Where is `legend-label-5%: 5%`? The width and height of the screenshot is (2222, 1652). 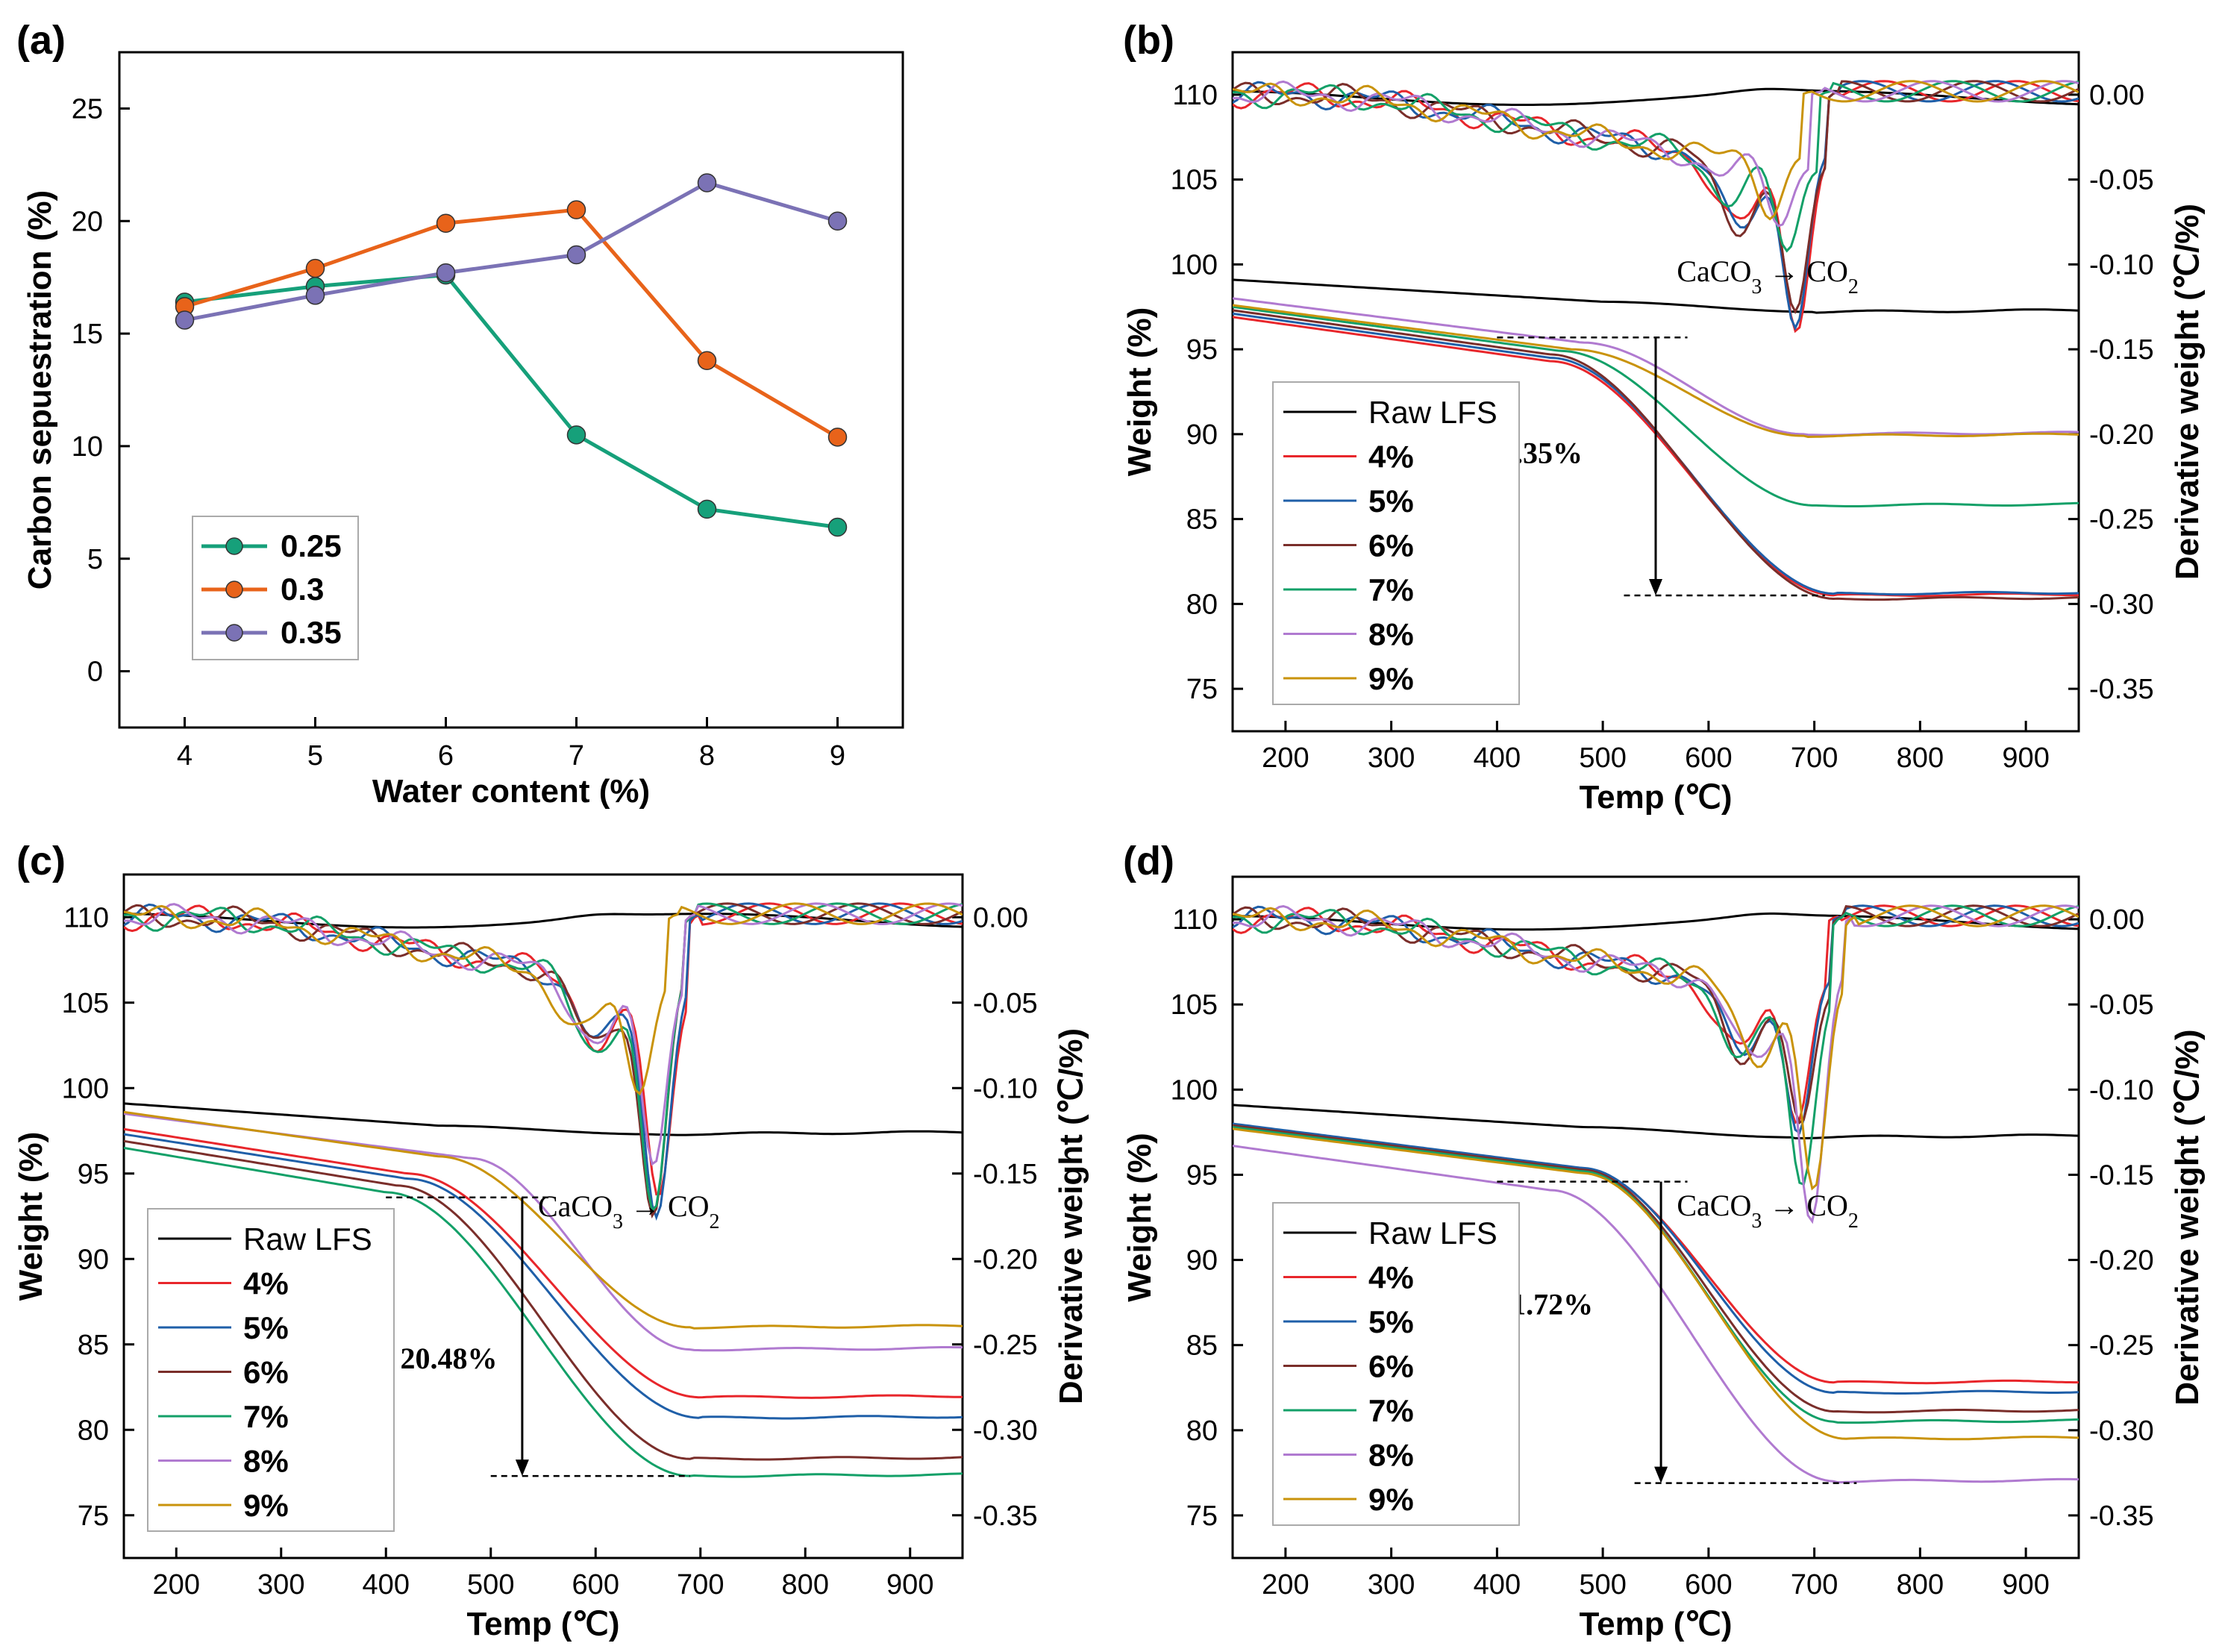
legend-label-5%: 5% is located at coordinates (266, 1327).